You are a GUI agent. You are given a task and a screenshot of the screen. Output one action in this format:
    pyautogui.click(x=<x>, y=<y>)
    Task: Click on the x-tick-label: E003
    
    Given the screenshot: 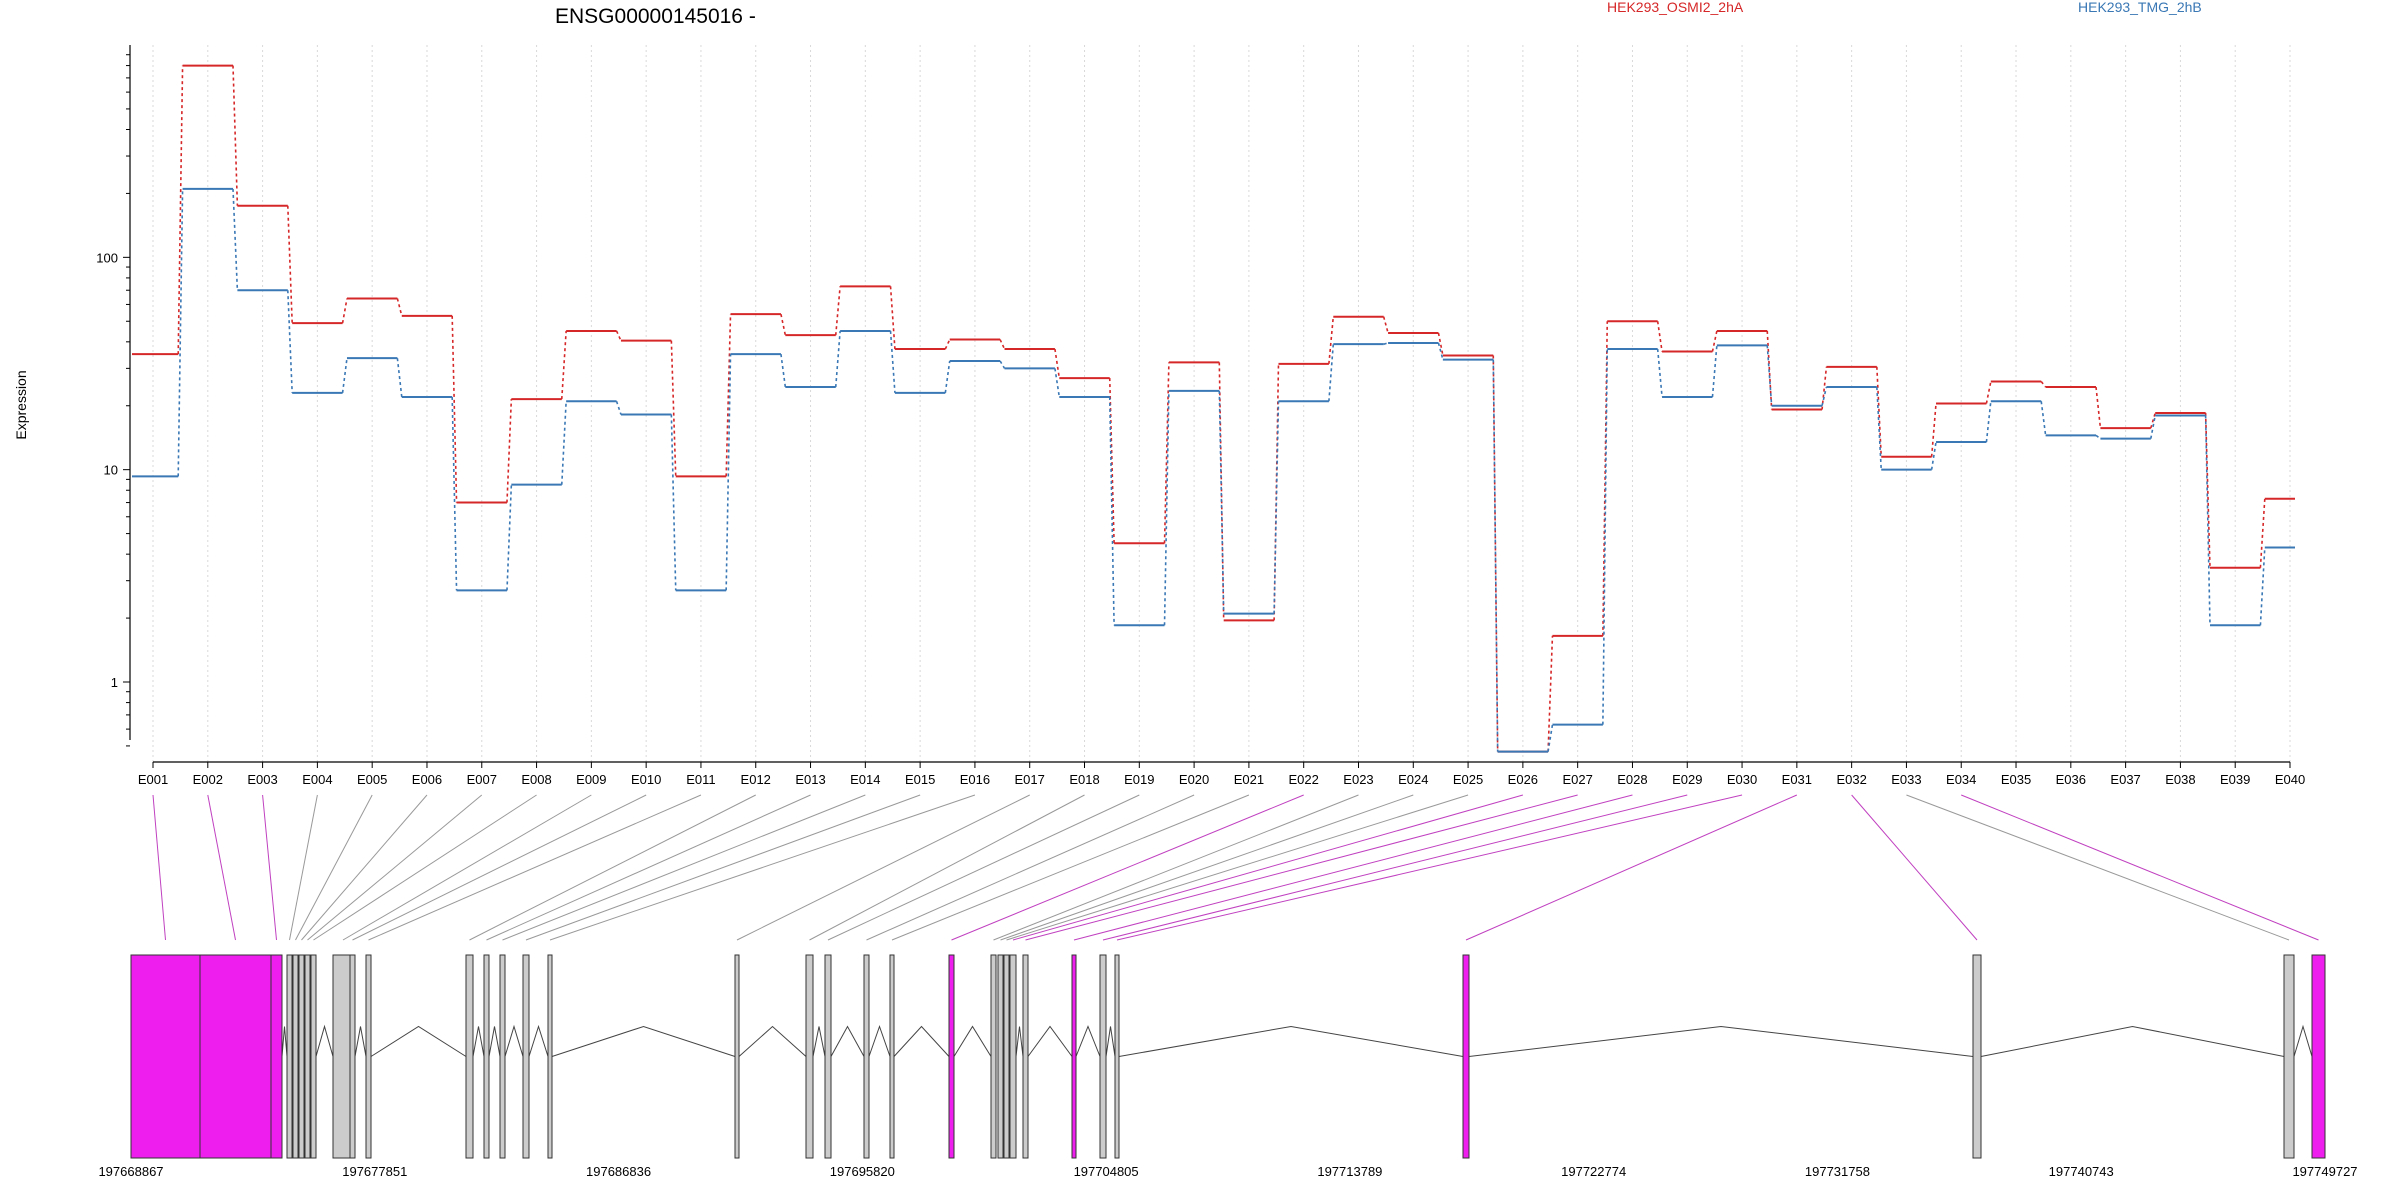 What is the action you would take?
    pyautogui.click(x=262, y=779)
    